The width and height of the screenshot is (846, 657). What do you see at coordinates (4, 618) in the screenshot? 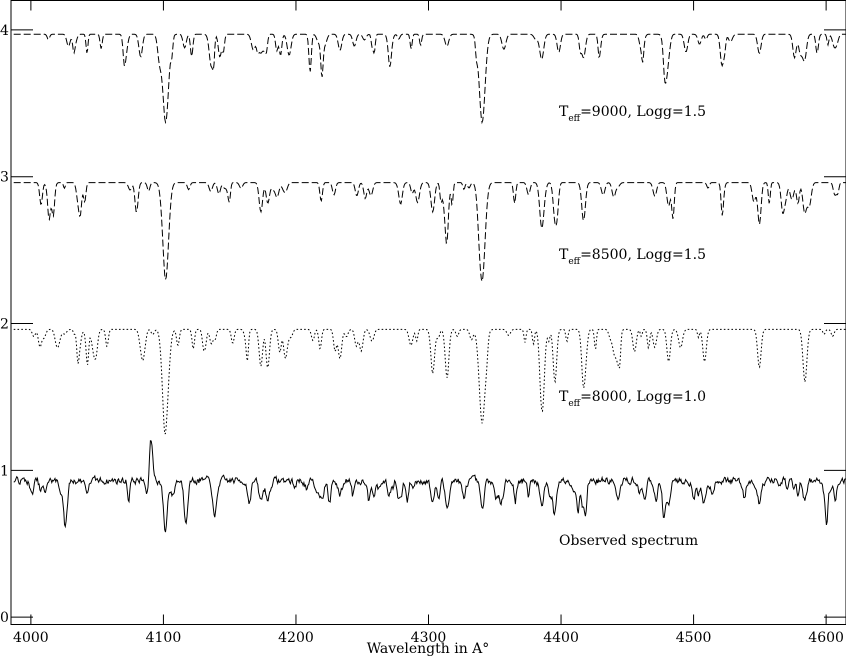
I see `y-tick-label-0: 0` at bounding box center [4, 618].